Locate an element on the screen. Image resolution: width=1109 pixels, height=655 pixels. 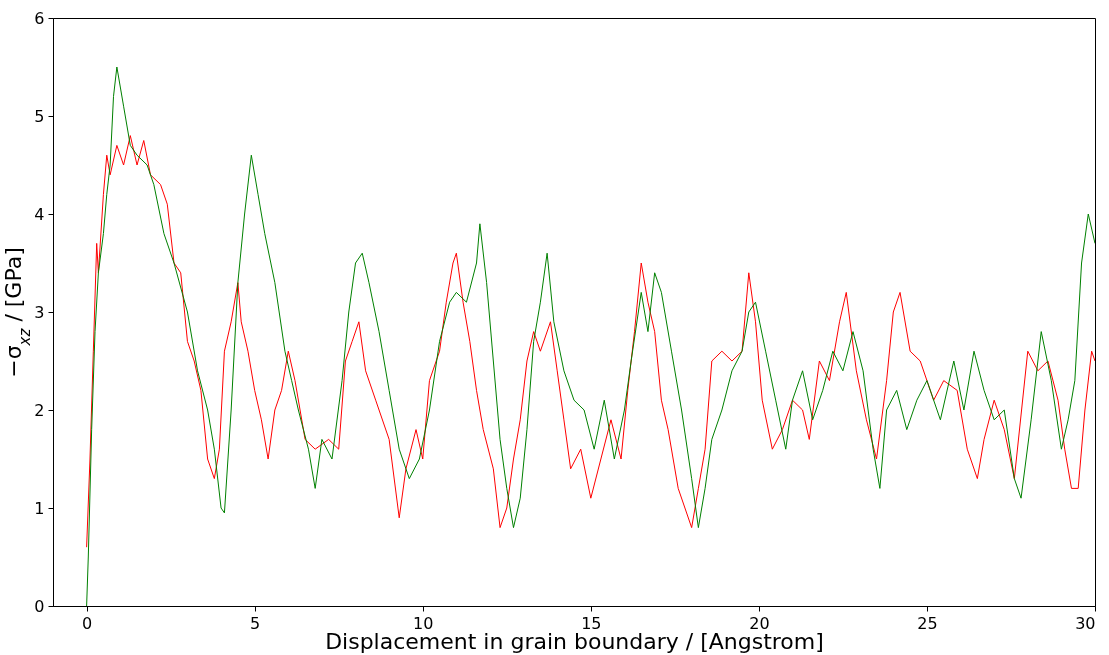
x-tick-label: 0 is located at coordinates (87, 623).